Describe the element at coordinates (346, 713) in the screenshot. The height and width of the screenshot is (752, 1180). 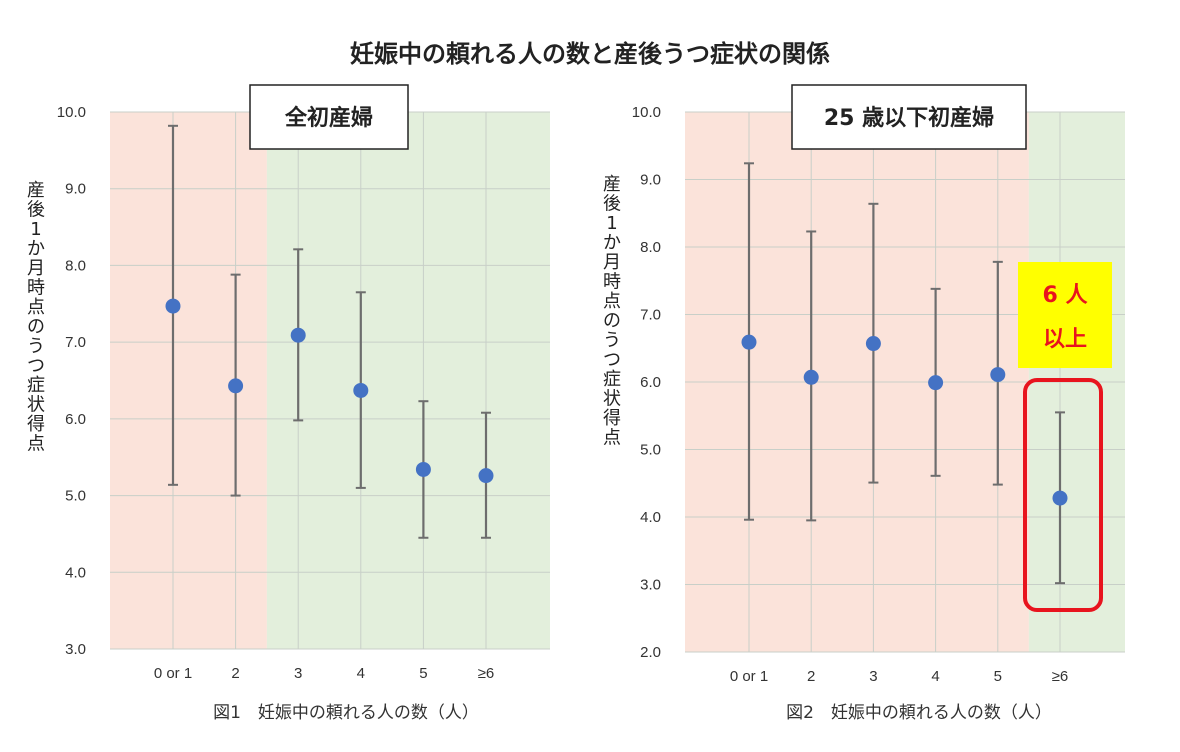
I see `chart-1-caption: 図1 妊娠中の頼れる人の数（人）` at that location.